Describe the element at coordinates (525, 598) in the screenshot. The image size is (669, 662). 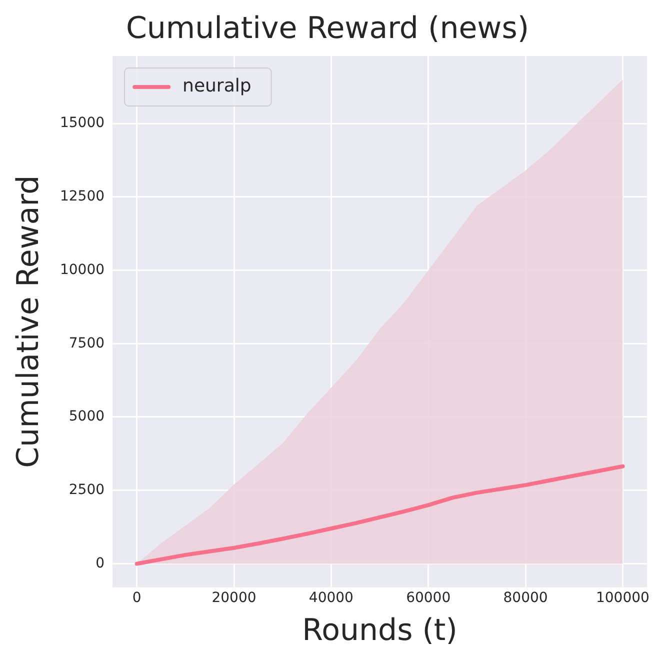
I see `x-tick-label: 80000` at that location.